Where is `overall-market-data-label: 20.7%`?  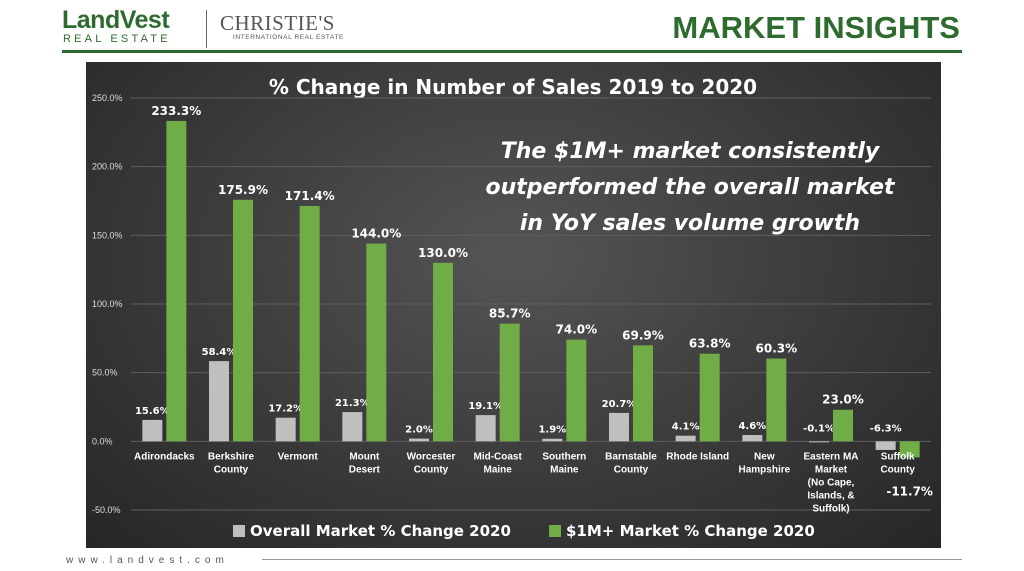
overall-market-data-label: 20.7% is located at coordinates (619, 404).